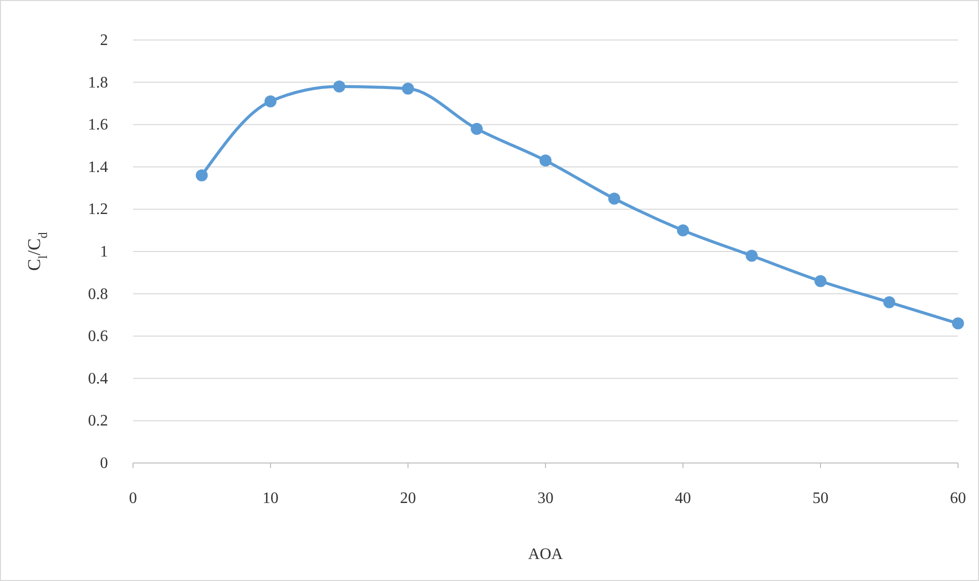  I want to click on x-tick-label: 40, so click(683, 498).